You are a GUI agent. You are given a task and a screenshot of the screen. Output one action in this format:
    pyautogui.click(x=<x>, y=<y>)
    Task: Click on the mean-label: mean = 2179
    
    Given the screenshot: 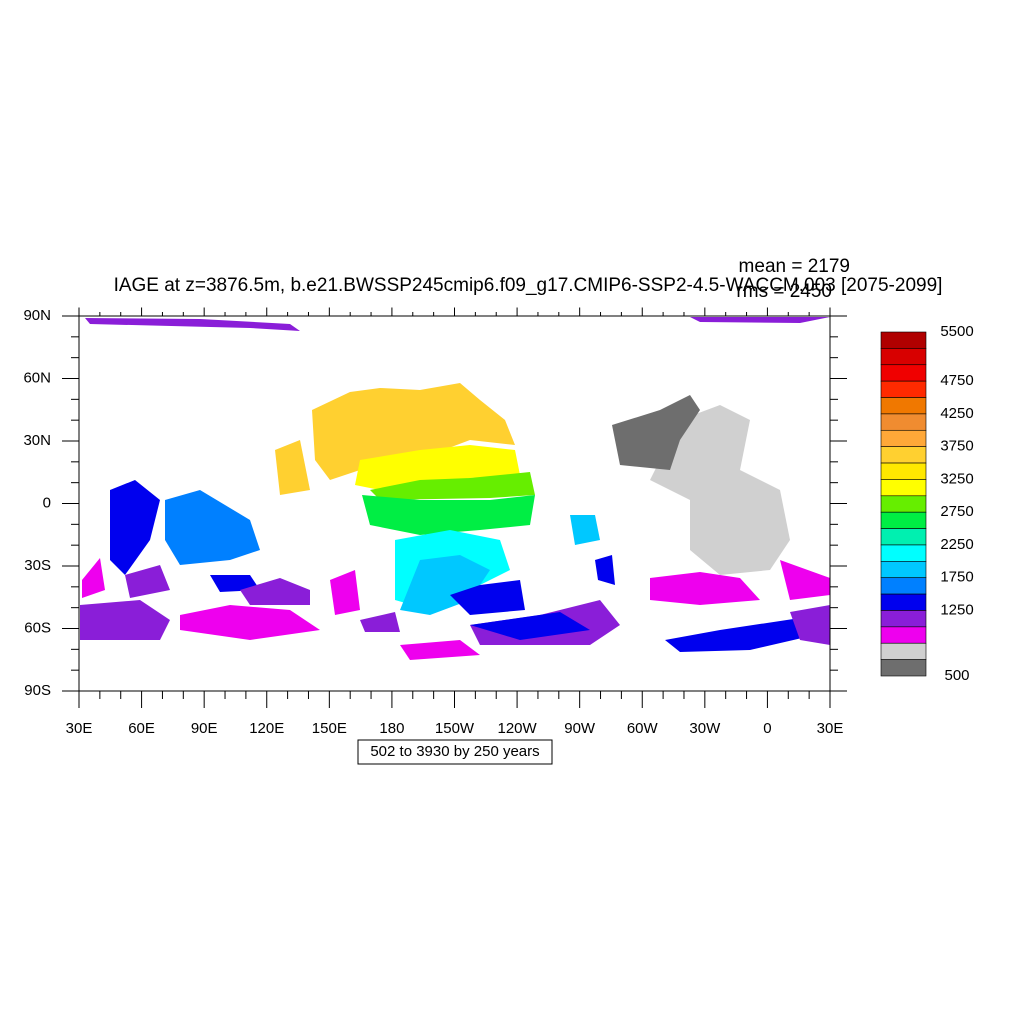 What is the action you would take?
    pyautogui.click(x=794, y=266)
    